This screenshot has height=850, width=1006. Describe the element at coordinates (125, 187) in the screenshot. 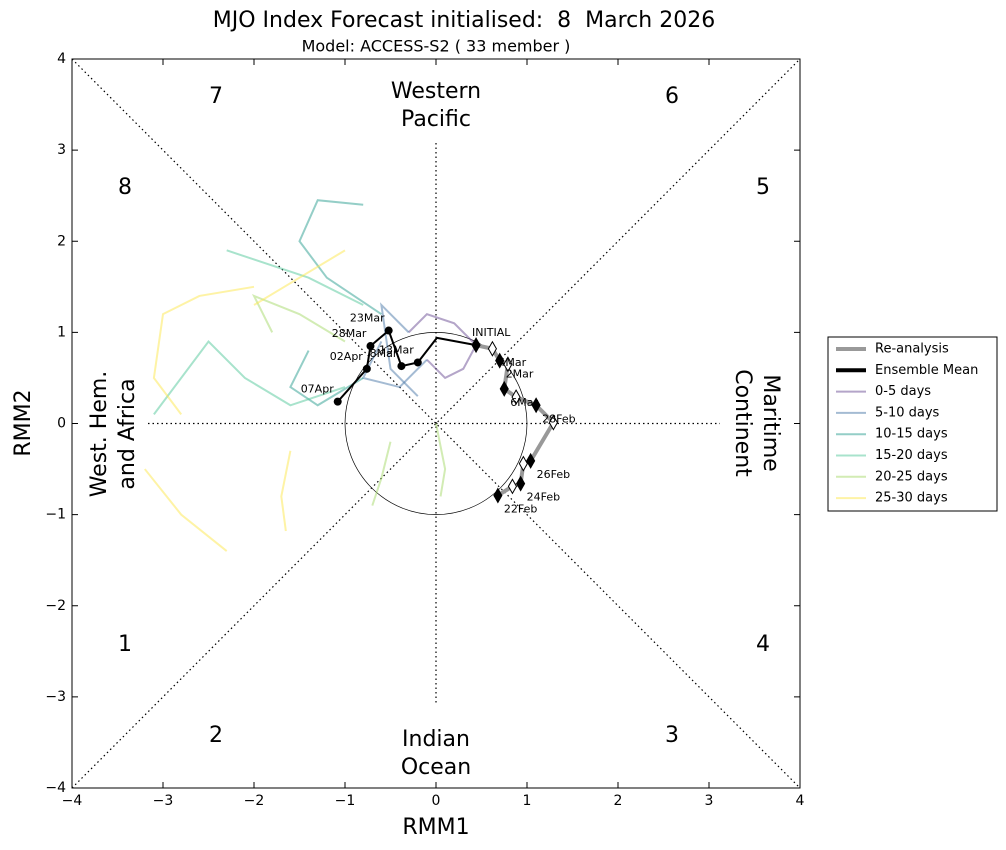

I see `phase-label: 8` at that location.